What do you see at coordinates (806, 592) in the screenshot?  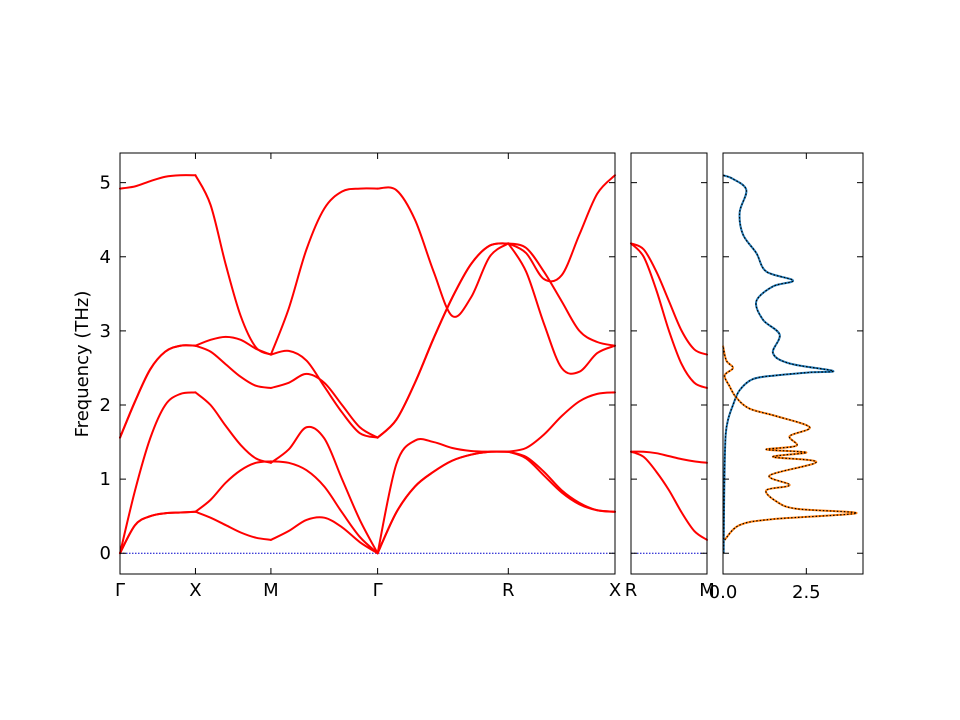 I see `x-tick-label: 2.5` at bounding box center [806, 592].